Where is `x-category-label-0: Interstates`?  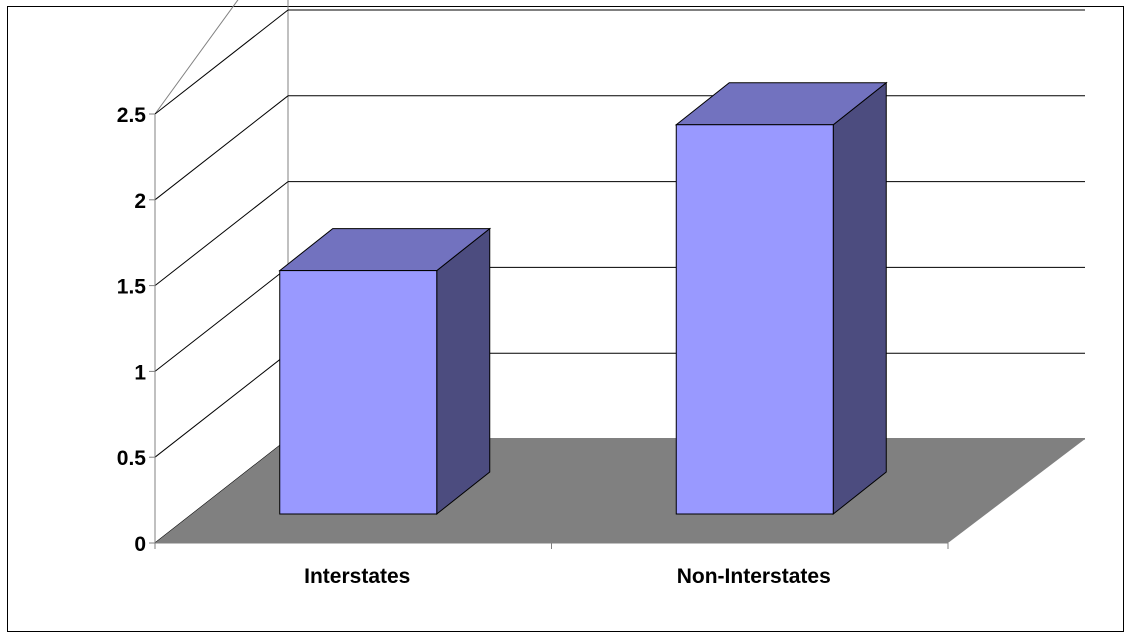 x-category-label-0: Interstates is located at coordinates (357, 576).